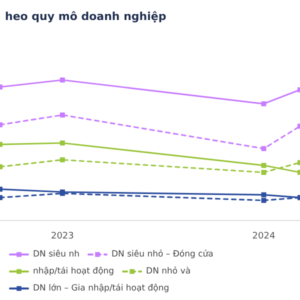  Describe the element at coordinates (62, 237) in the screenshot. I see `x-tick-label: 2023` at that location.